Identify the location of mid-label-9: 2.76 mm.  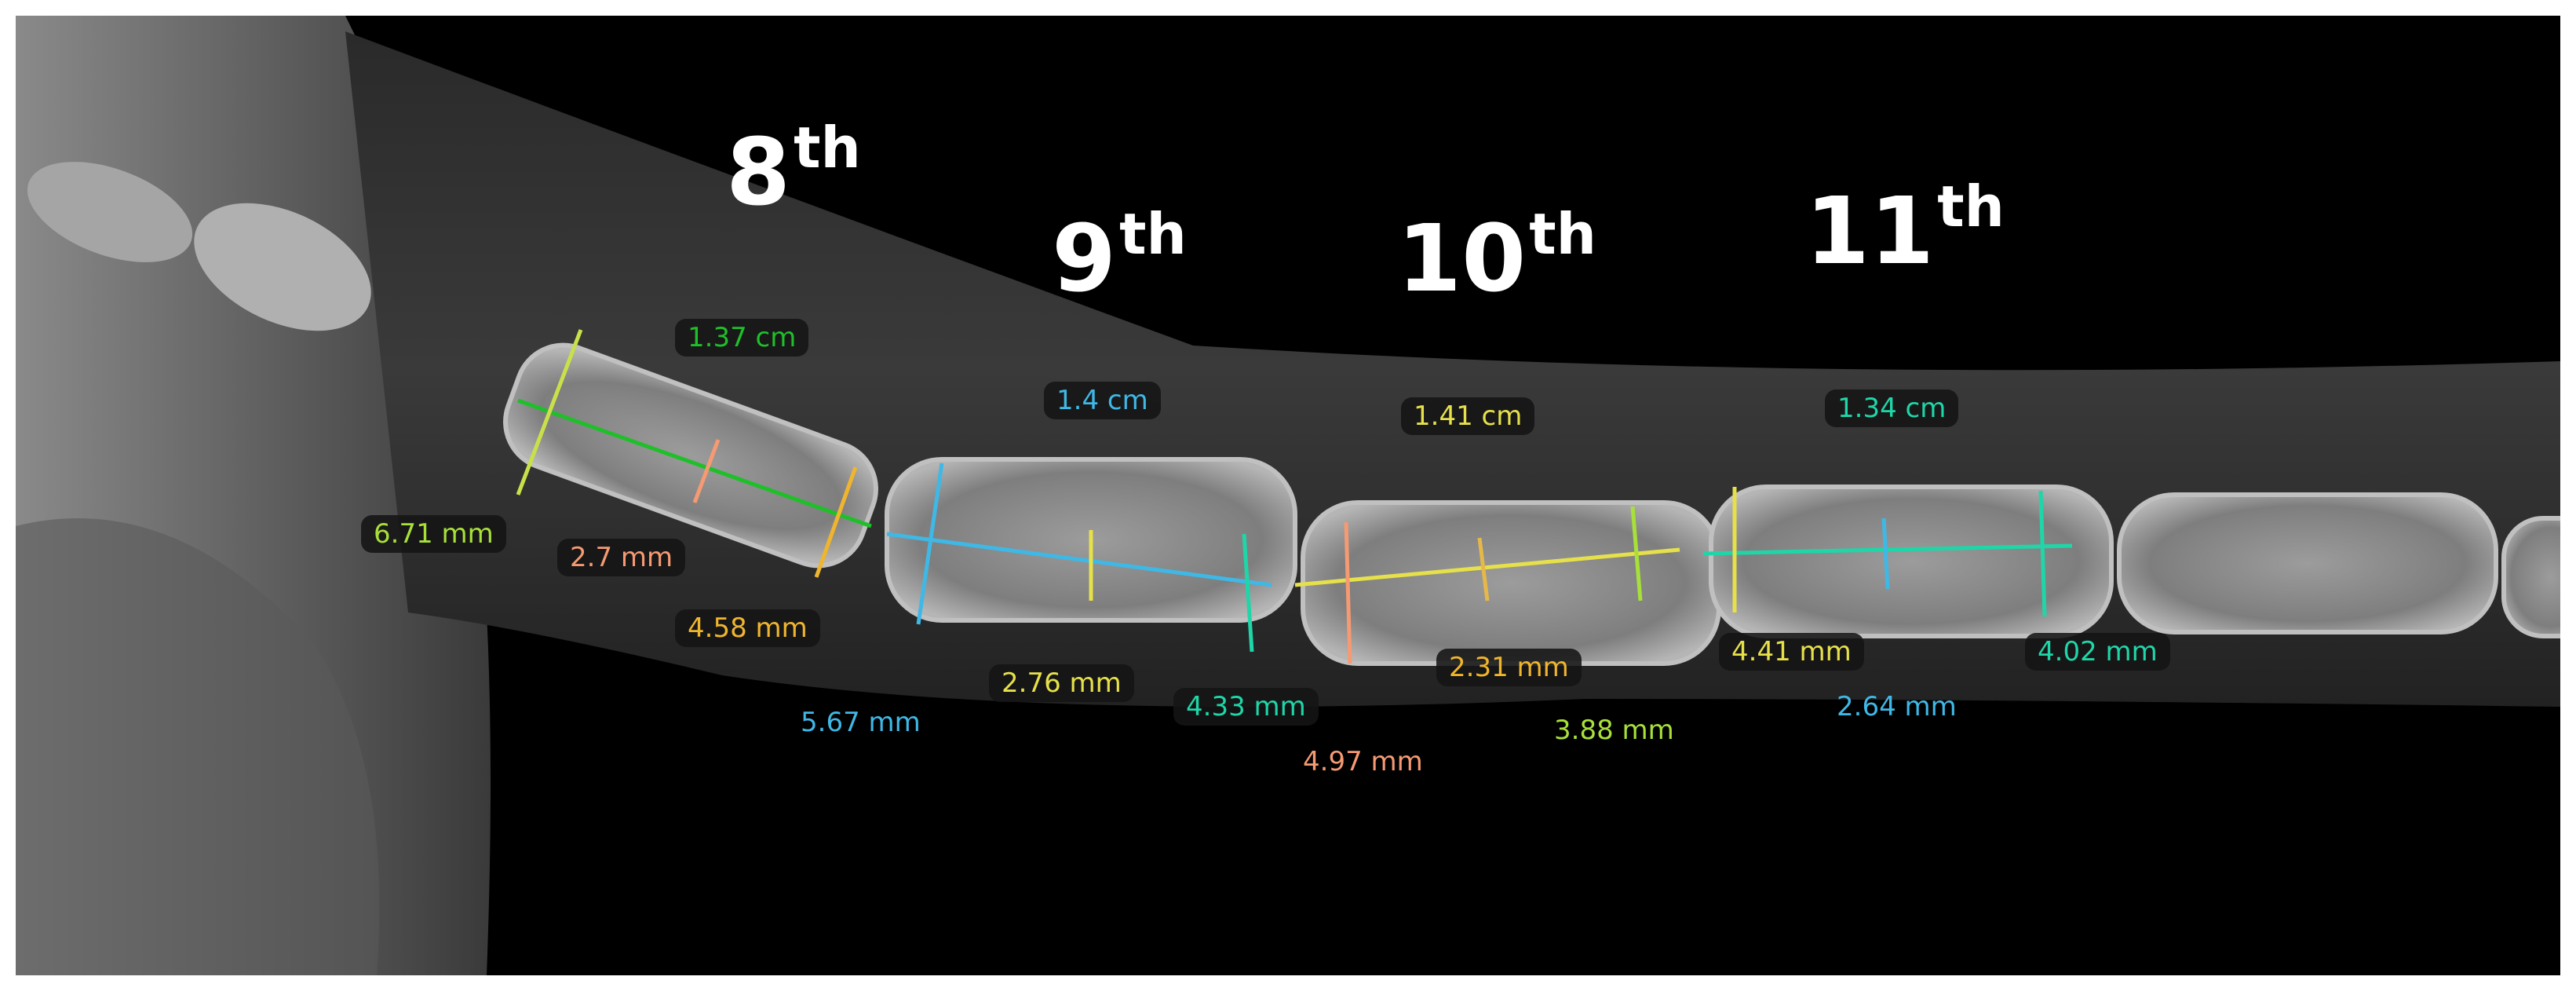
(1061, 683).